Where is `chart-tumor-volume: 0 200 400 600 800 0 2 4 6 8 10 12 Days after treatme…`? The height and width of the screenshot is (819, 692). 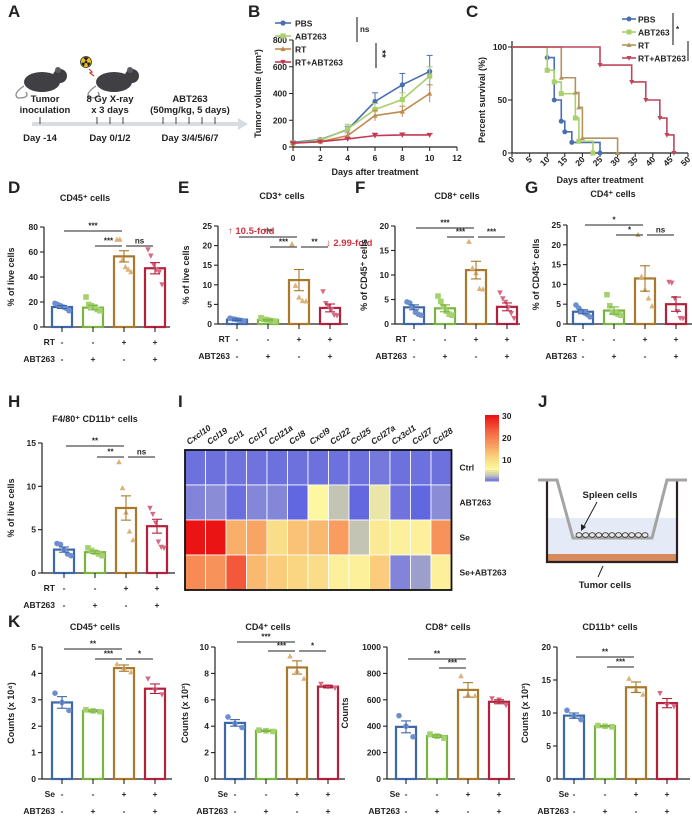 chart-tumor-volume: 0 200 400 600 800 0 2 4 6 8 10 12 Days after treatme… is located at coordinates (357, 97).